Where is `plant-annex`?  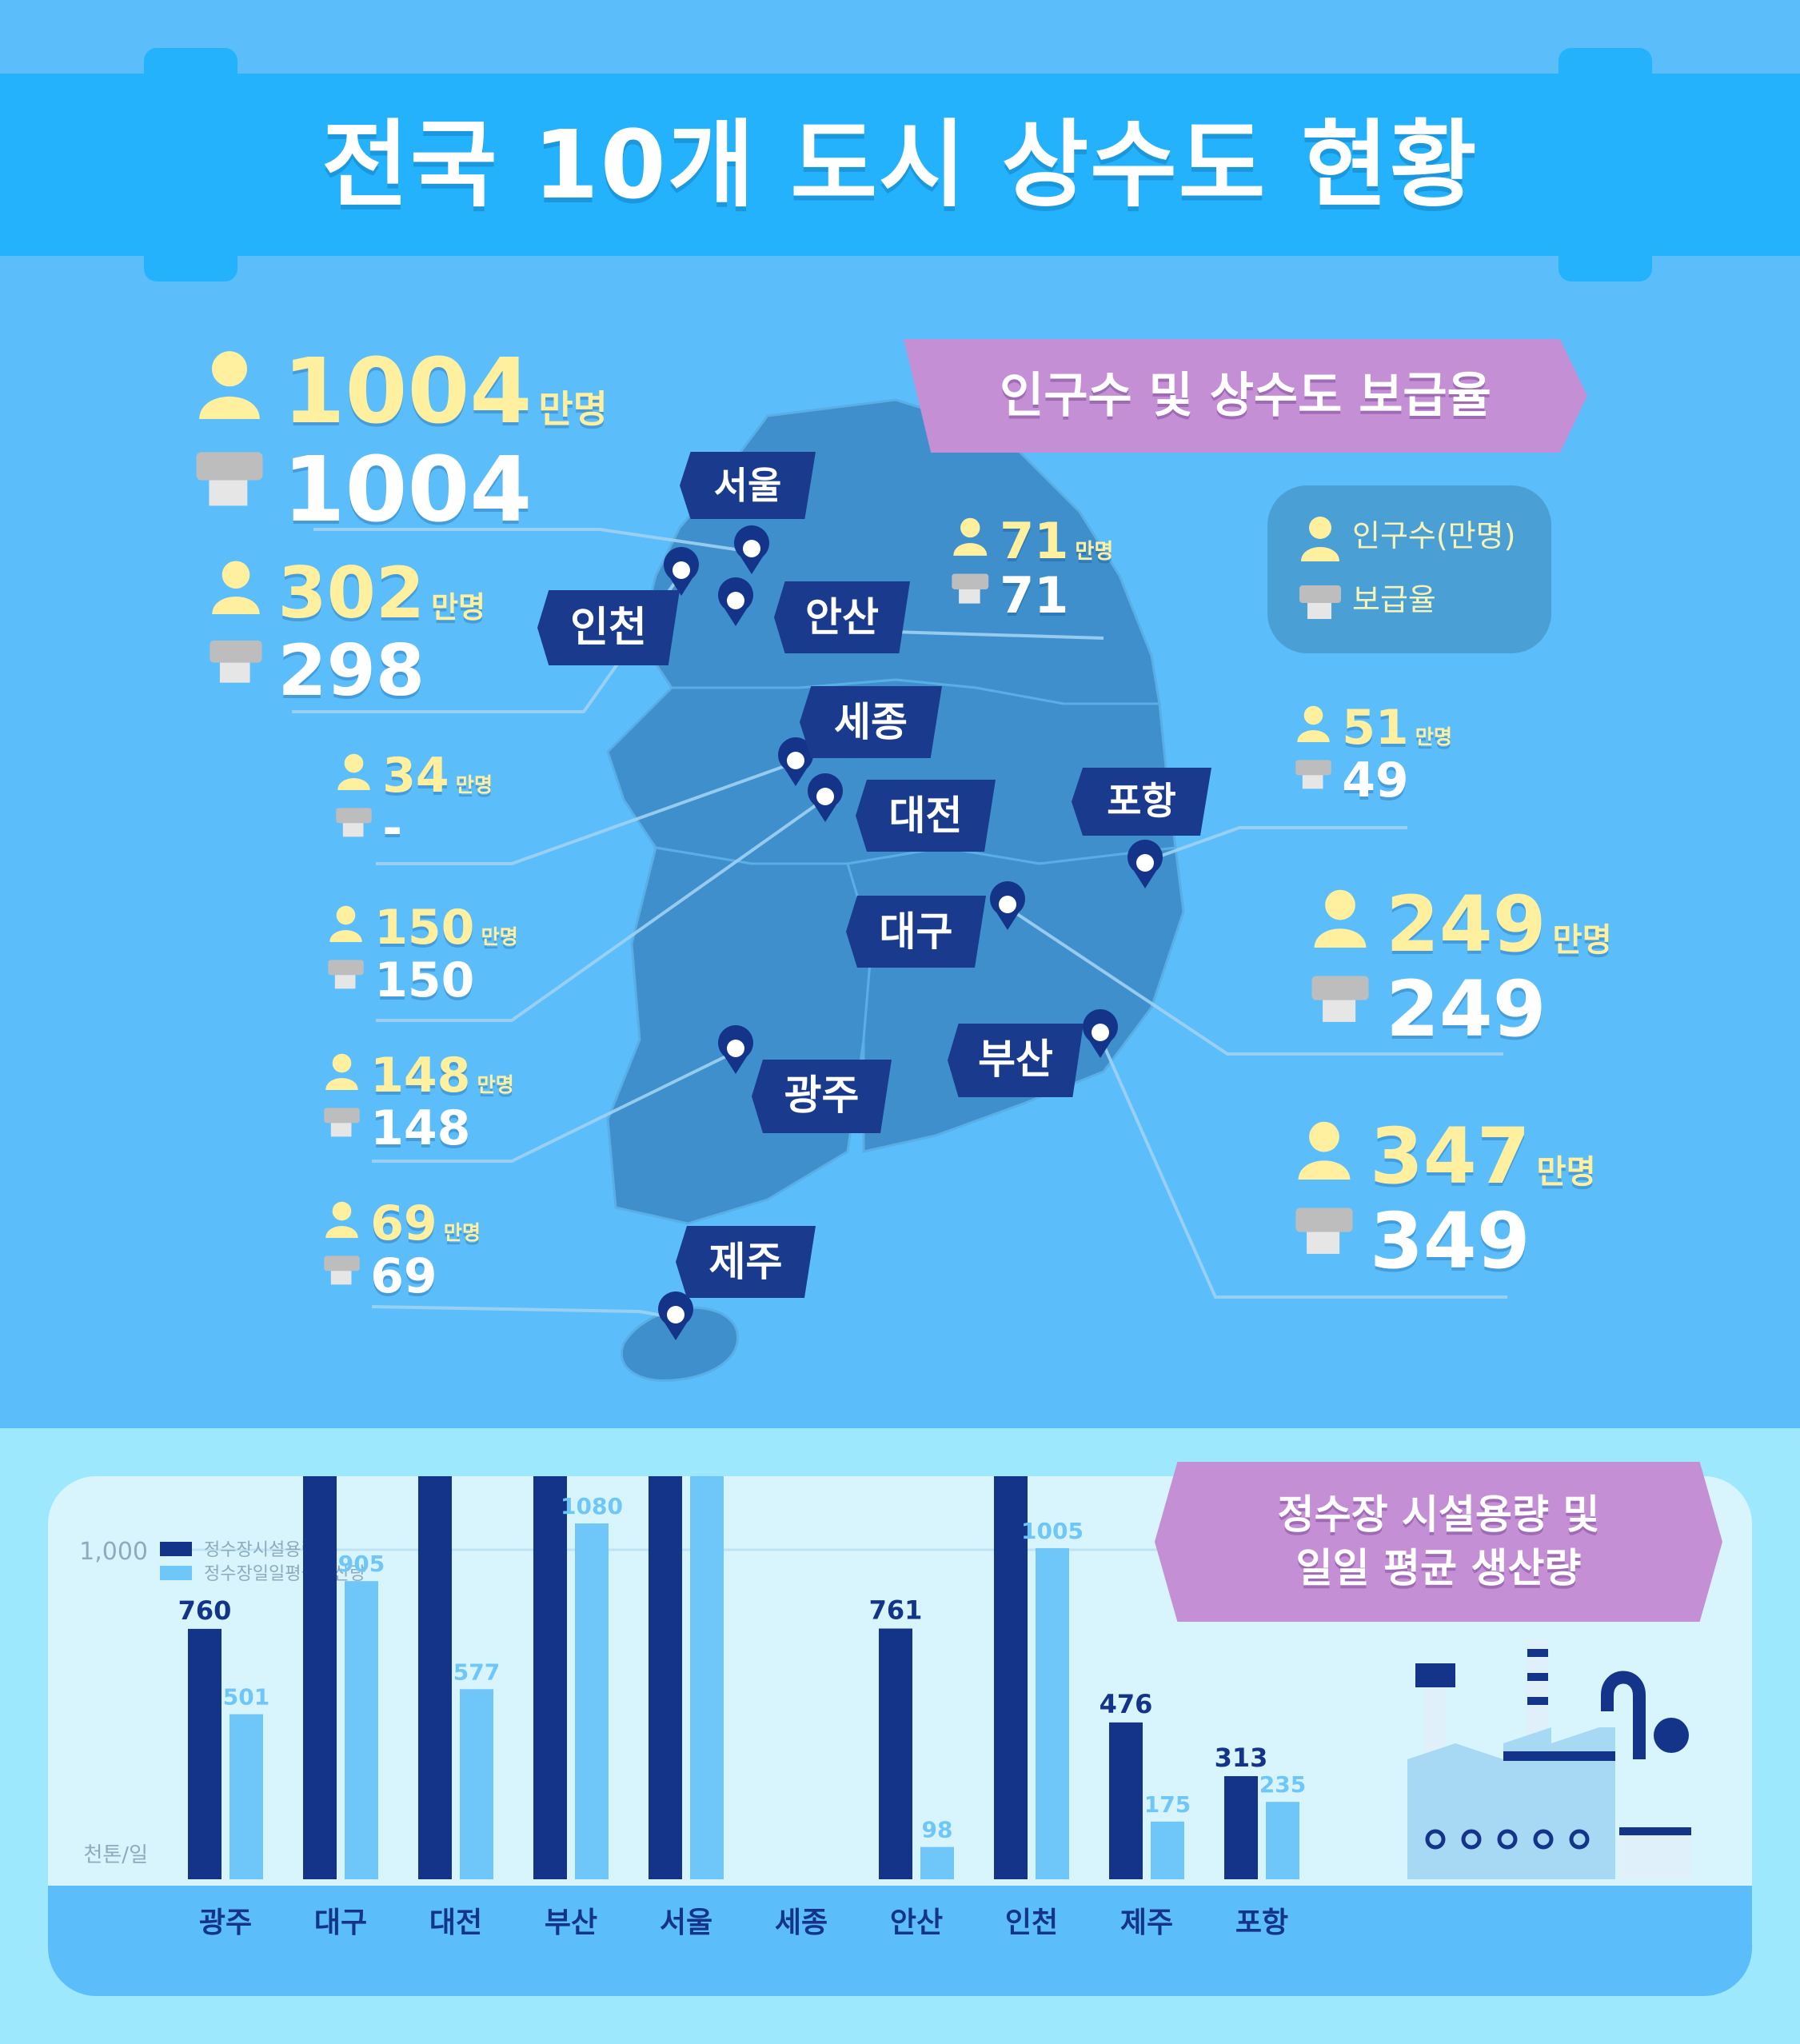
plant-annex is located at coordinates (1655, 1855).